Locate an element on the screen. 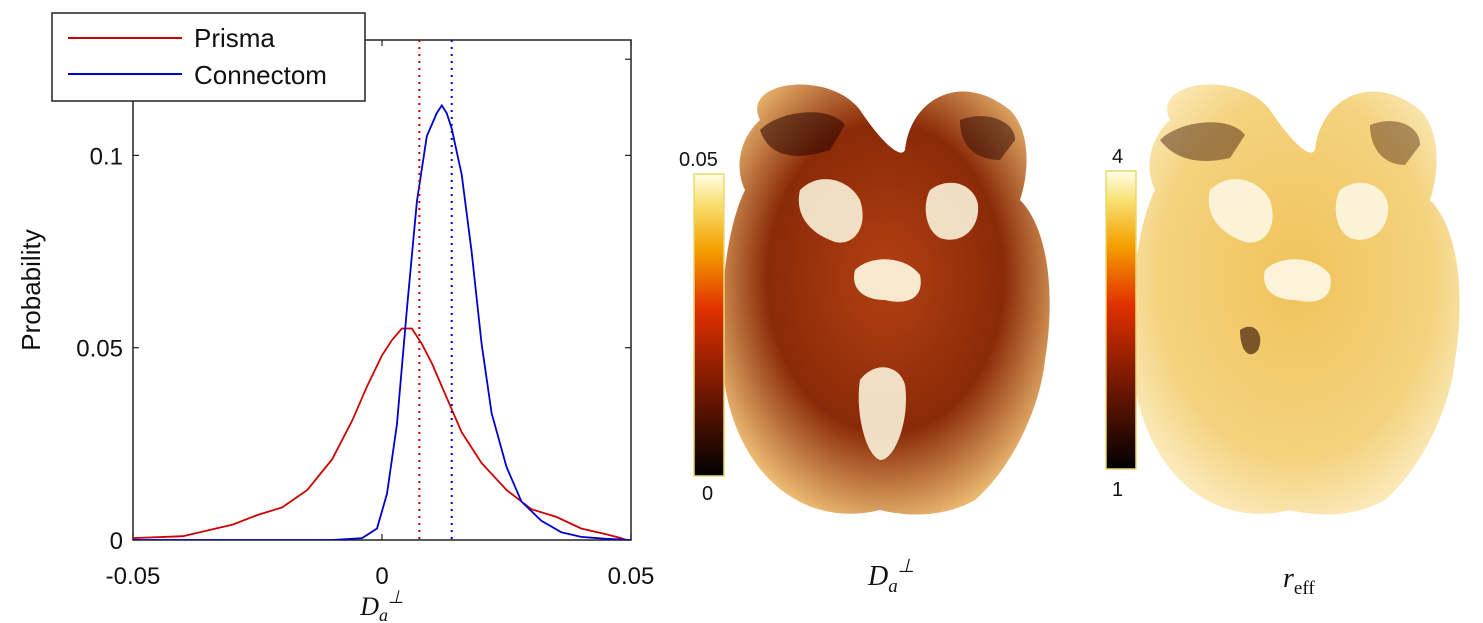 This screenshot has height=623, width=1483. legend-box is located at coordinates (208, 57).